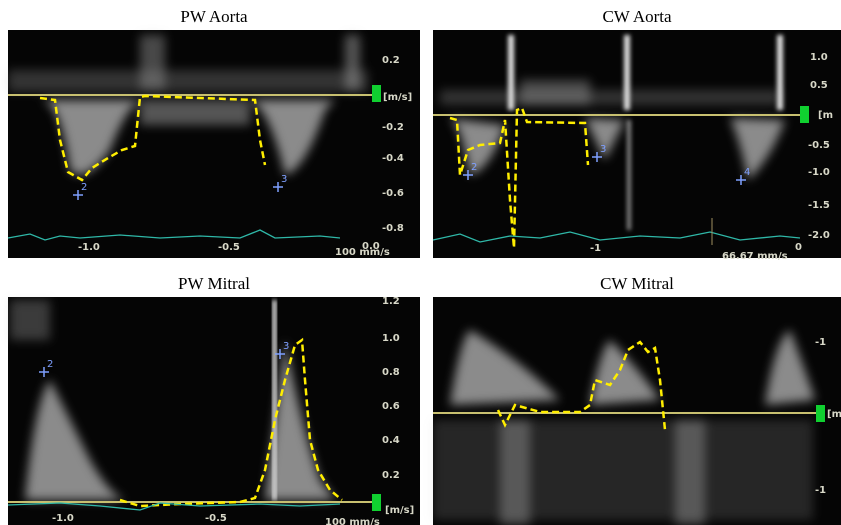  What do you see at coordinates (214, 16) in the screenshot?
I see `panel-title: PW Aorta` at bounding box center [214, 16].